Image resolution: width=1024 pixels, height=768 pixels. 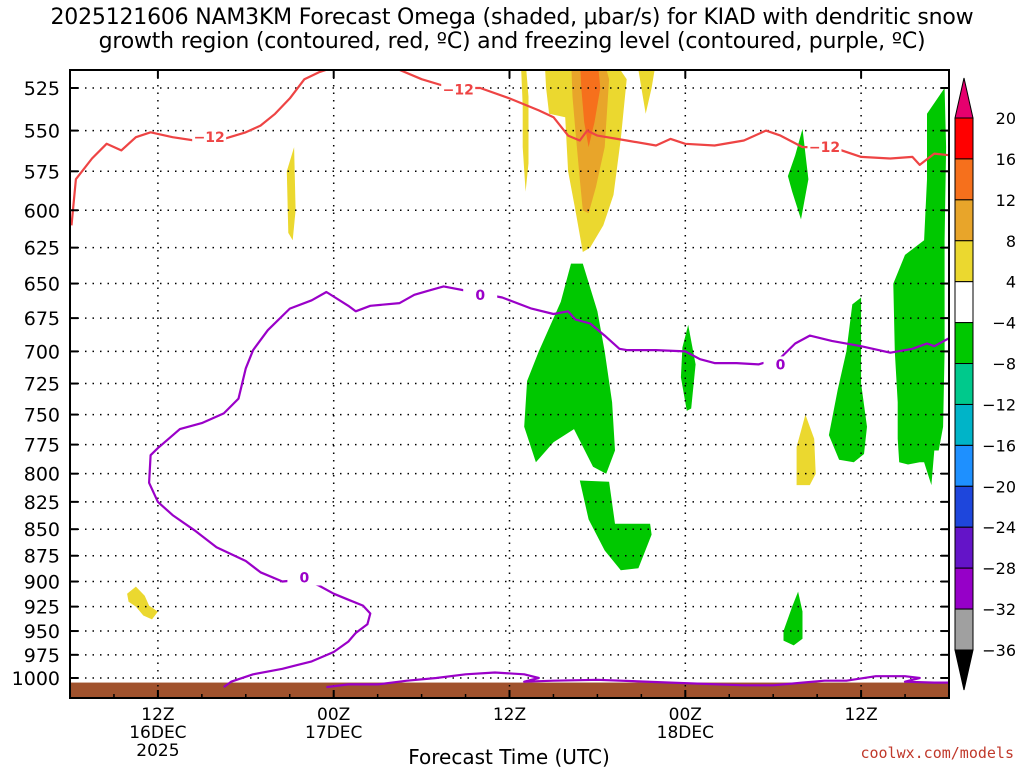 I want to click on y-tick-label: 925, so click(x=42, y=608).